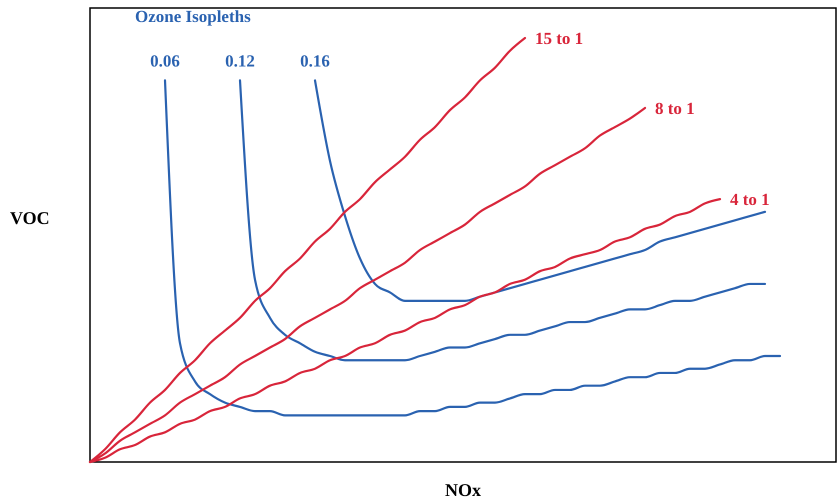  Describe the element at coordinates (165, 60) in the screenshot. I see `series-label: 0.06` at that location.